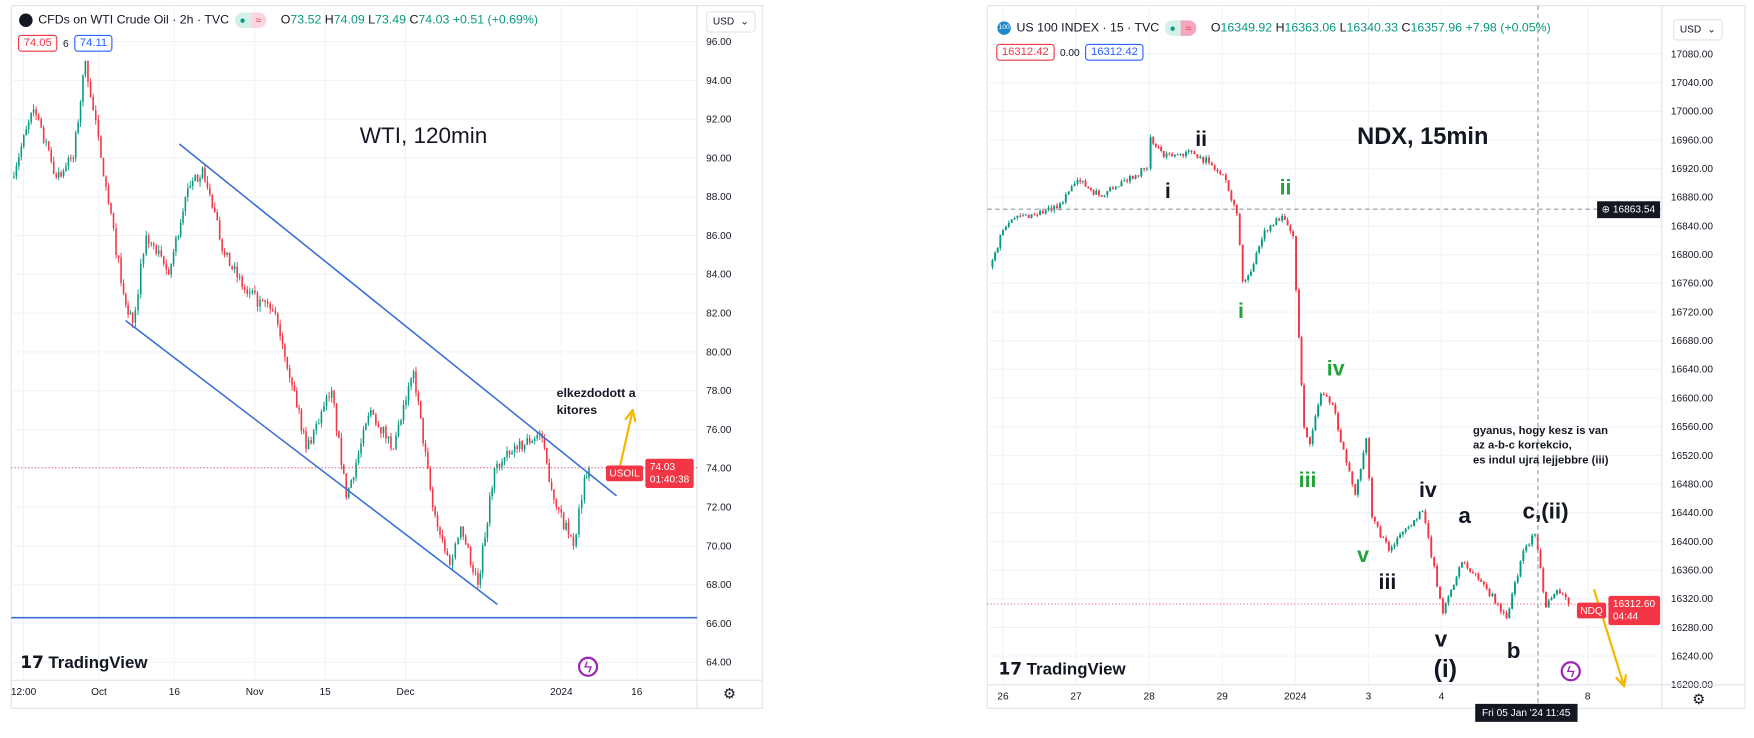  I want to click on y-tick-label: 16440.00, so click(1692, 513).